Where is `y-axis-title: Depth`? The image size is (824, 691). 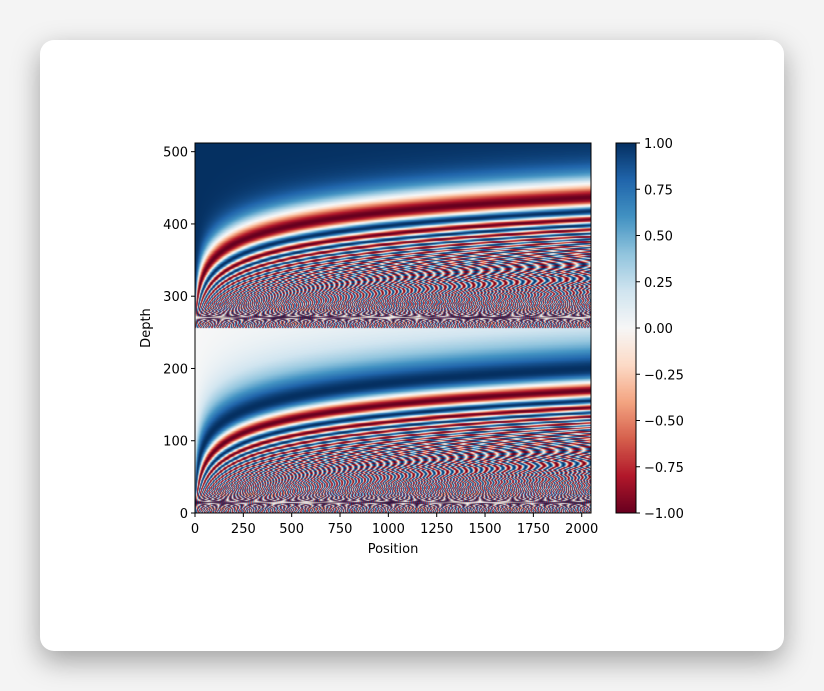 y-axis-title: Depth is located at coordinates (146, 328).